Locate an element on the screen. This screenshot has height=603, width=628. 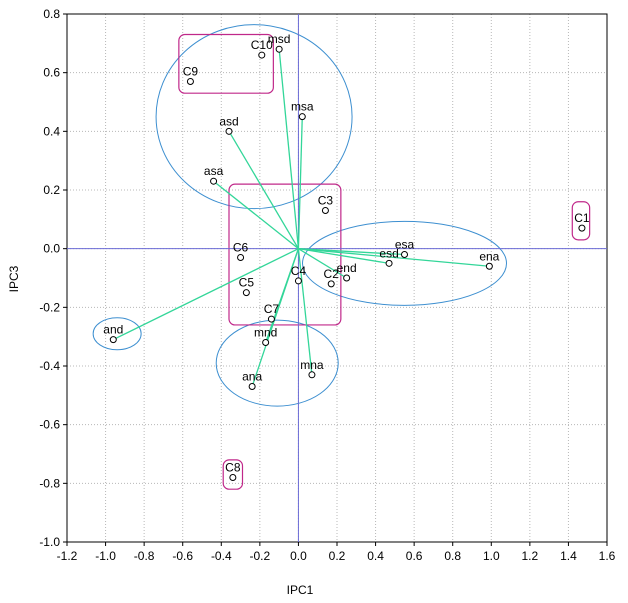
vector-esd is located at coordinates (344, 256).